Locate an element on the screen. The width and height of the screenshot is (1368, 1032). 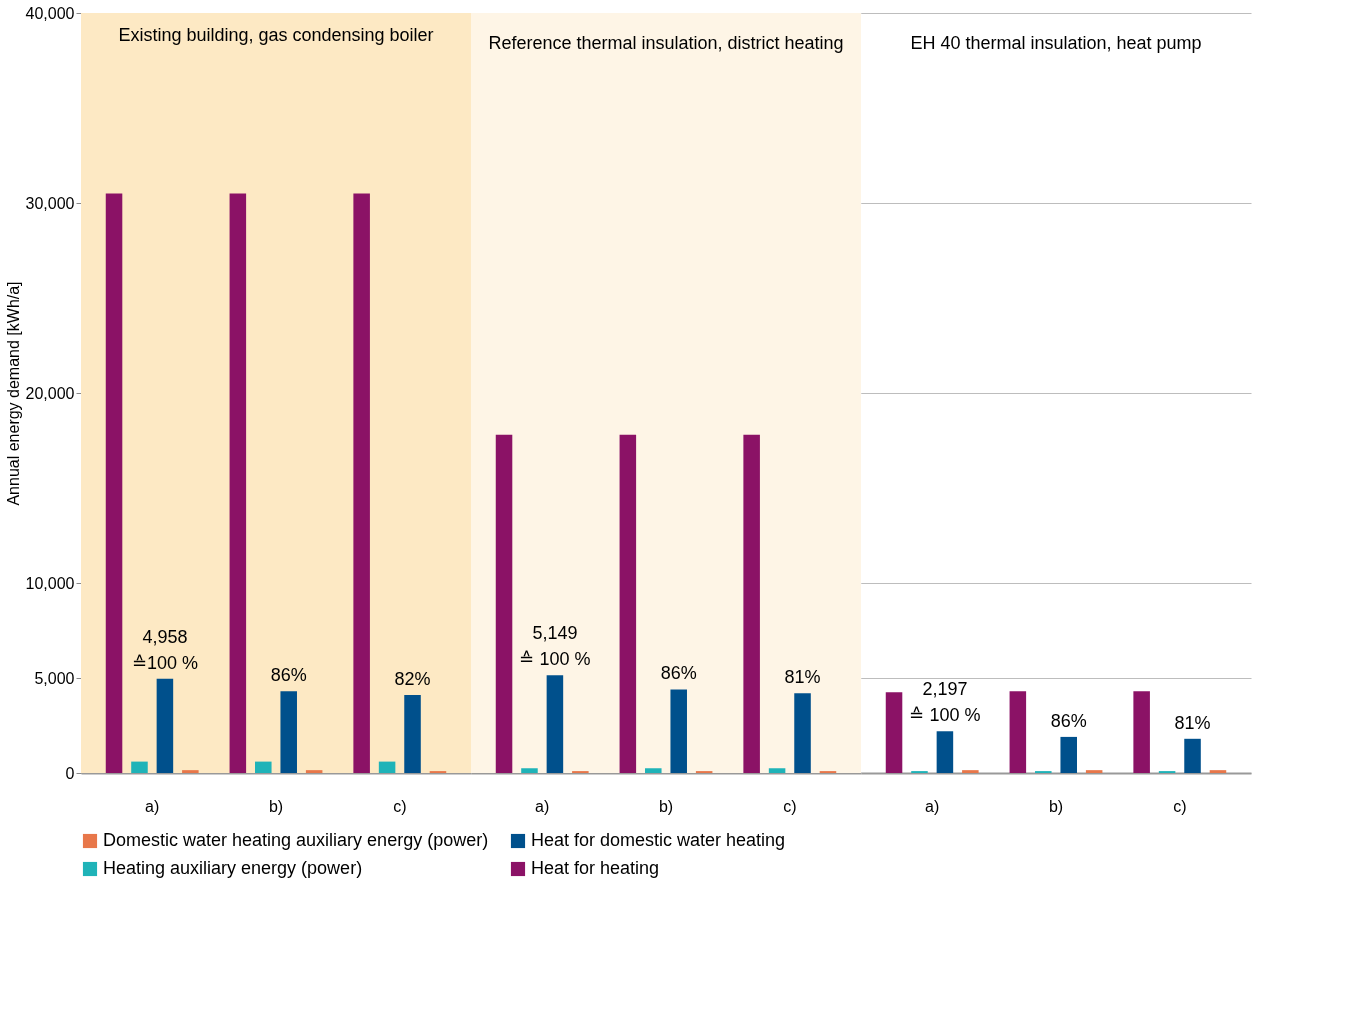
text: Reference thermal insulation, district heating is located at coordinates (666, 43).